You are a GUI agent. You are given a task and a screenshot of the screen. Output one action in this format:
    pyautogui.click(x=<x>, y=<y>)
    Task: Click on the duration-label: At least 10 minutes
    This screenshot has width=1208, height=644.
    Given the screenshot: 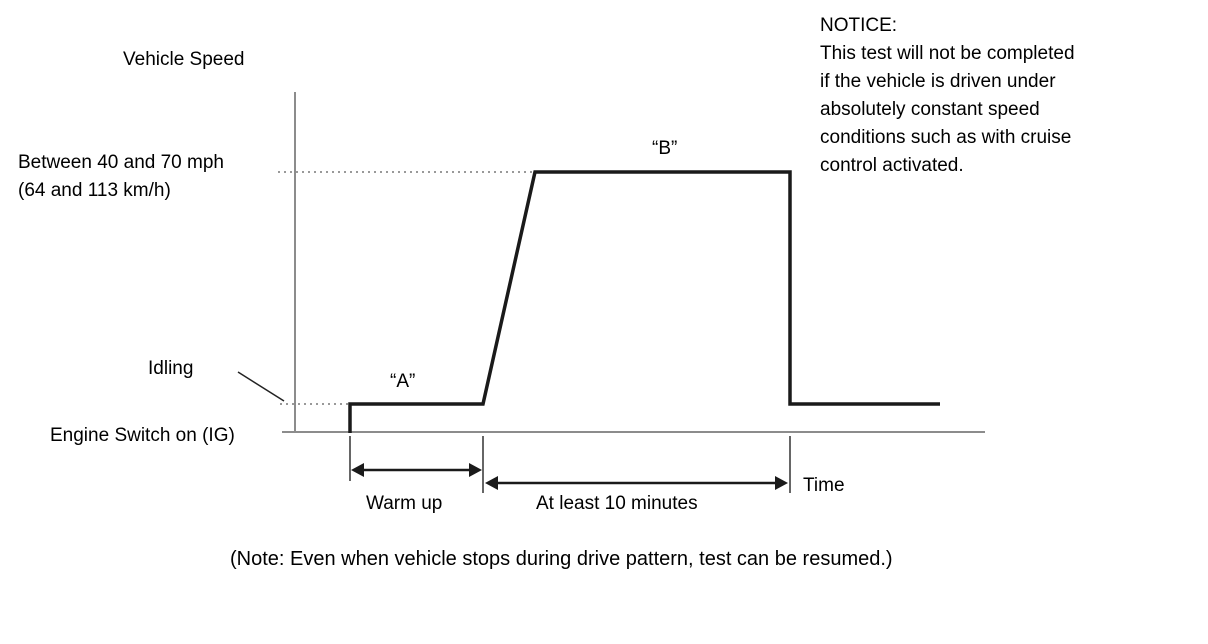 What is the action you would take?
    pyautogui.click(x=617, y=503)
    